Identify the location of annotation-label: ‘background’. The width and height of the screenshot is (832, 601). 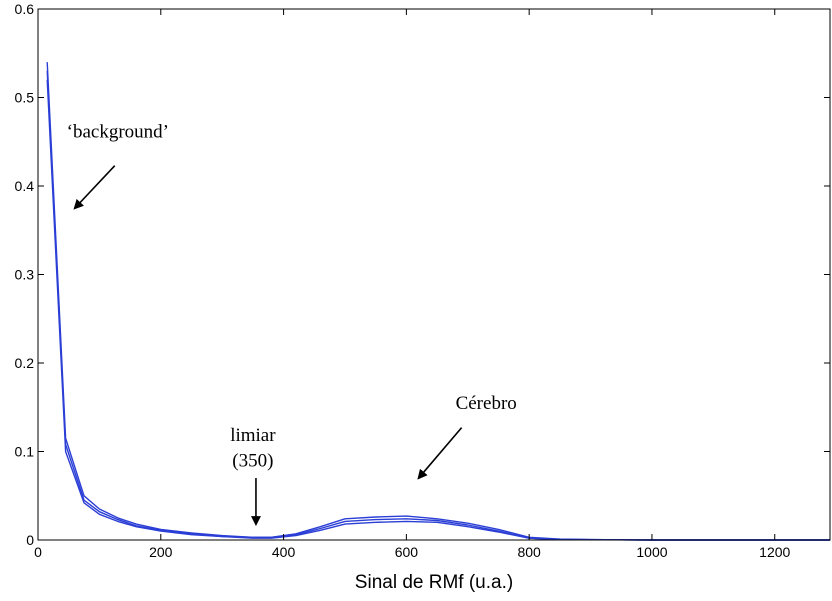
(118, 131).